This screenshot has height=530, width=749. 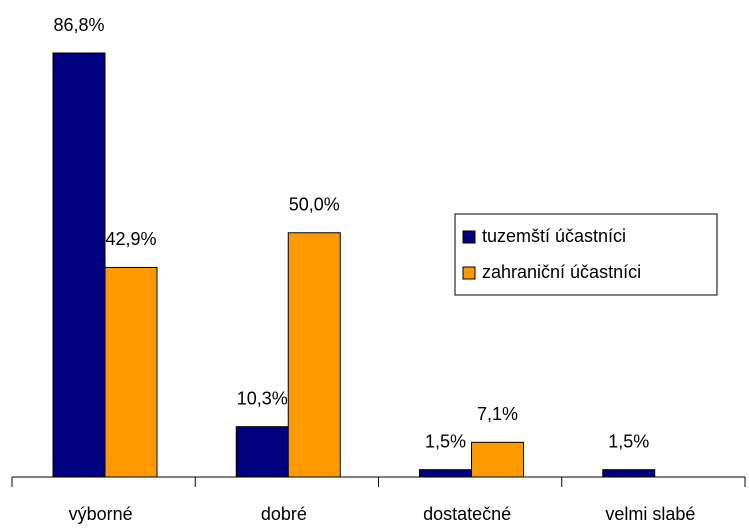 I want to click on x-tick-label: výborné, so click(x=101, y=514).